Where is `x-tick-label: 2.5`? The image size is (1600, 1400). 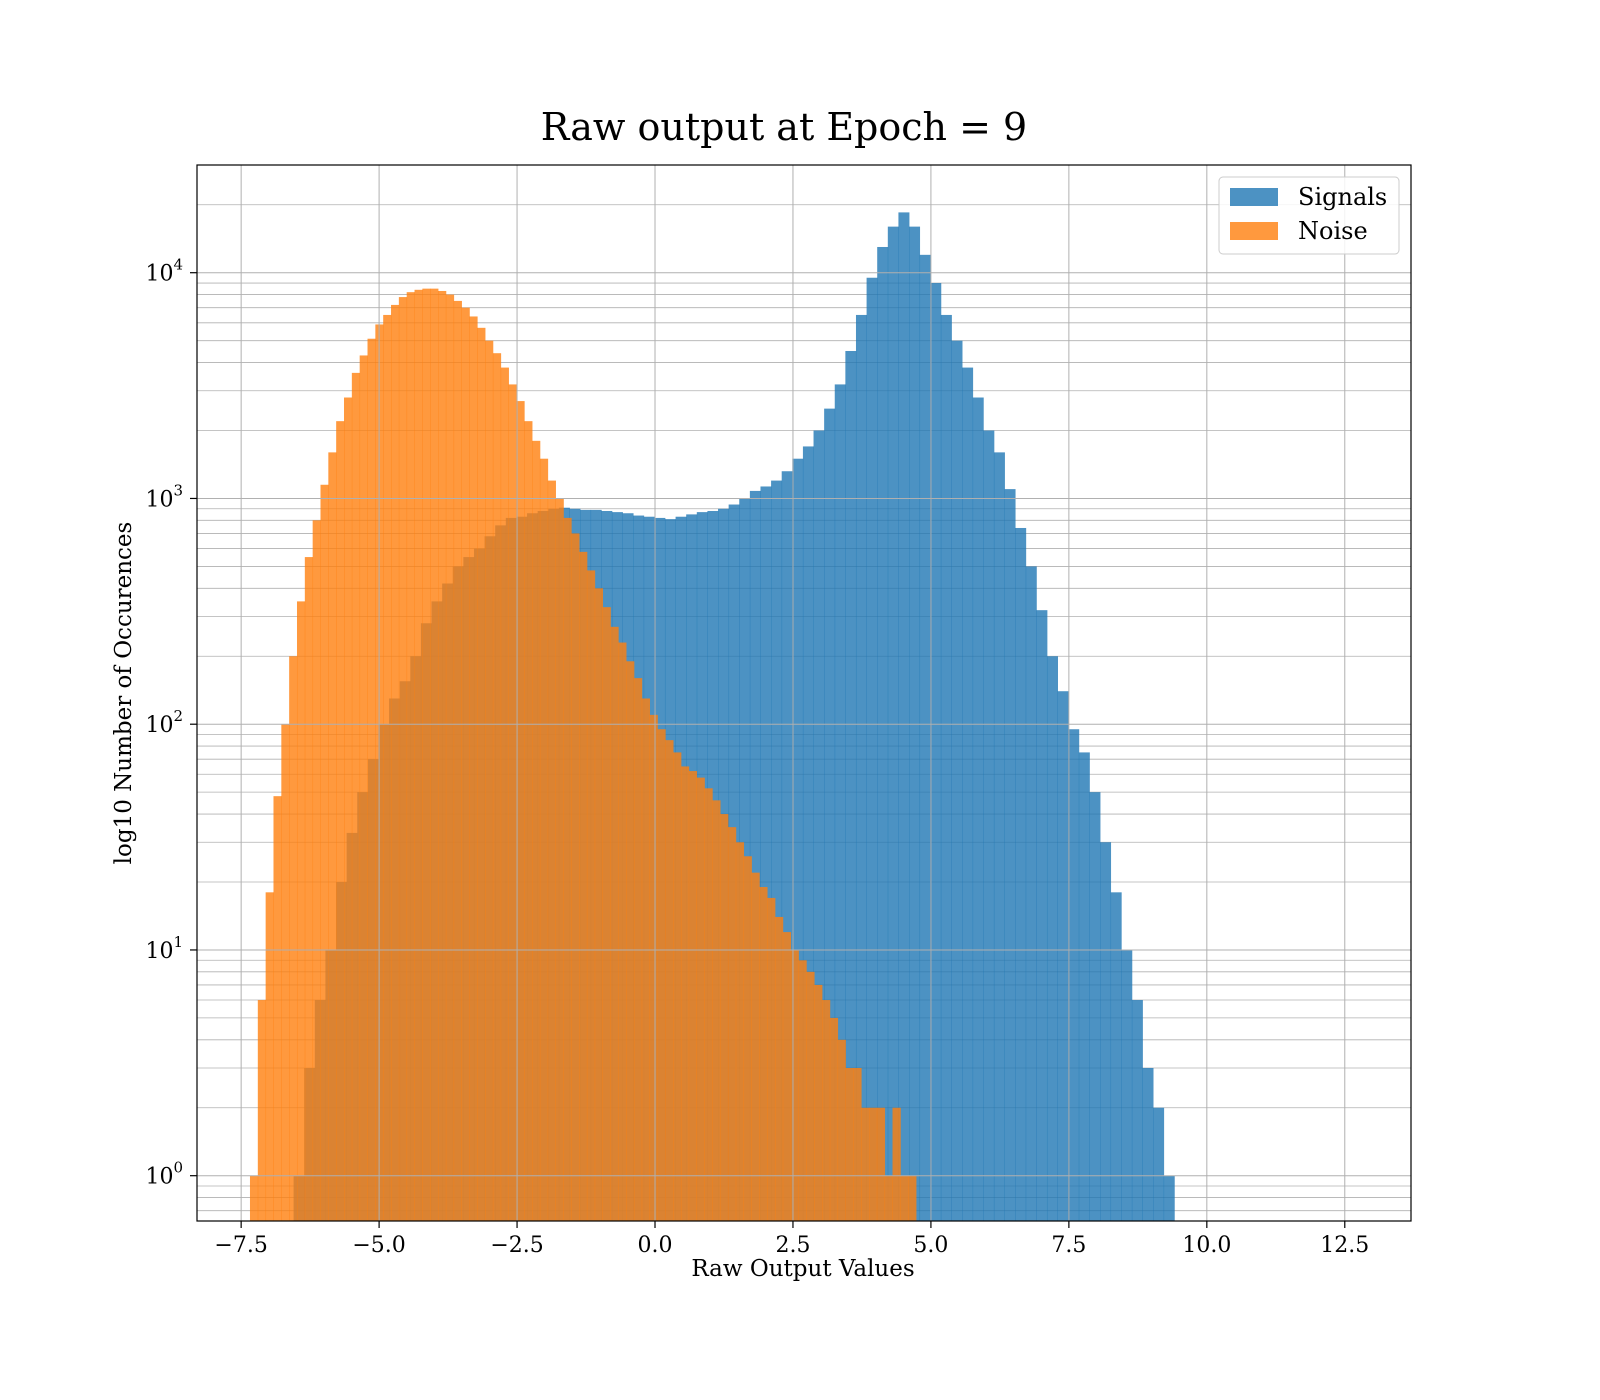
x-tick-label: 2.5 is located at coordinates (792, 1245).